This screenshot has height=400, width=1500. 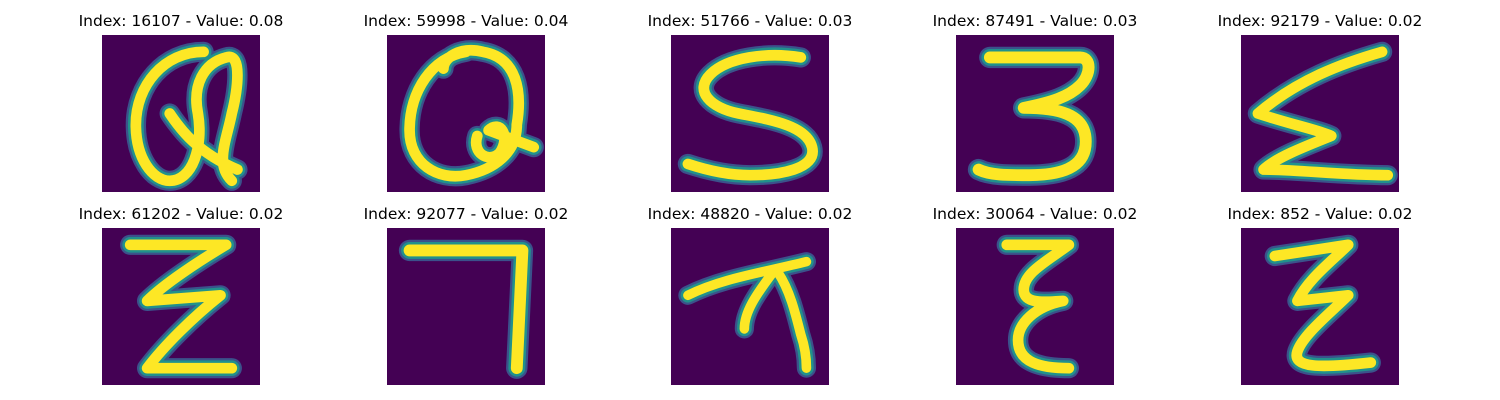 What do you see at coordinates (1035, 306) in the screenshot?
I see `digit-image-epsilon` at bounding box center [1035, 306].